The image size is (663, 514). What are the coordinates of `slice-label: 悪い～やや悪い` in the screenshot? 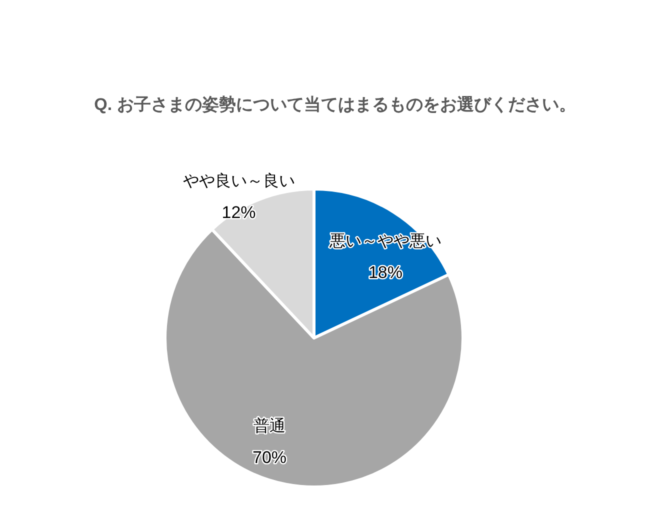 It's located at (385, 241).